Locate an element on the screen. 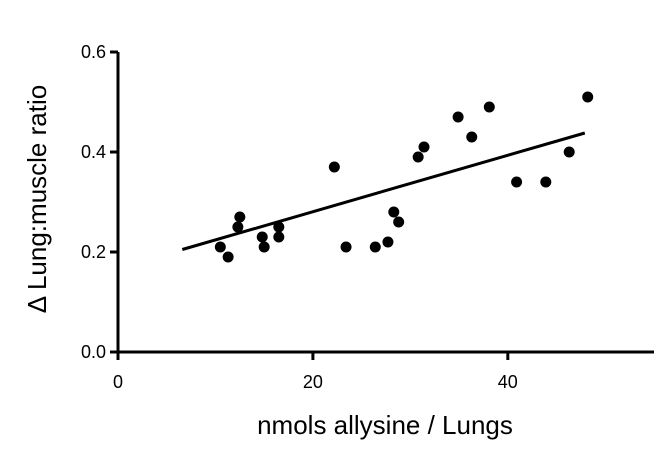 The height and width of the screenshot is (468, 664). y-tick-label: 0.4 is located at coordinates (93, 152).